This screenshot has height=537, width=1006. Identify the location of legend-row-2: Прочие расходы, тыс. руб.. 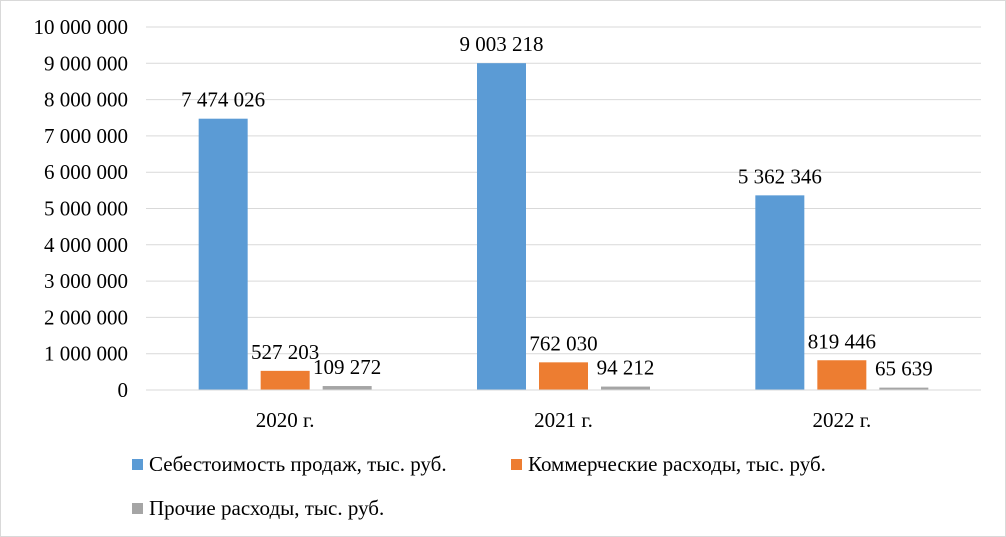
(503, 508).